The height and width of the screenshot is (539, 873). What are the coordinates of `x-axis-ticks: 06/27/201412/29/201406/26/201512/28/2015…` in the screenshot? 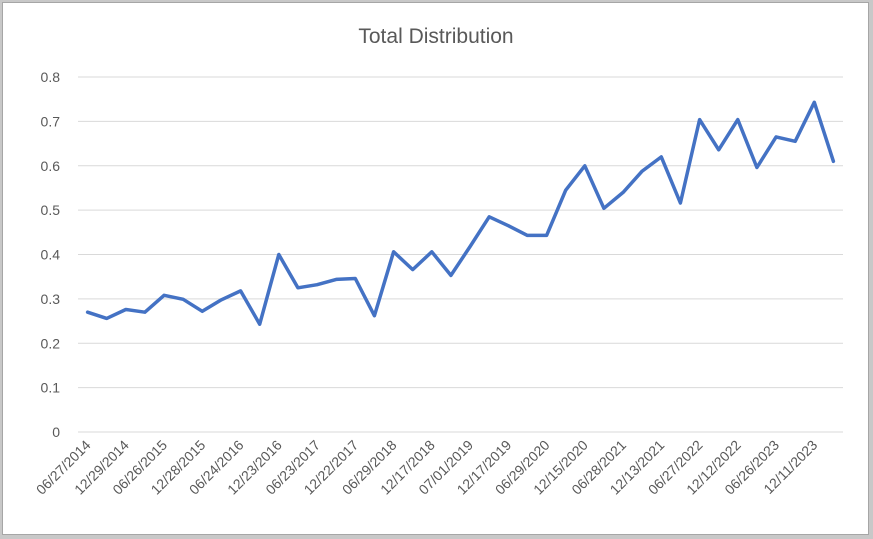 It's located at (427, 467).